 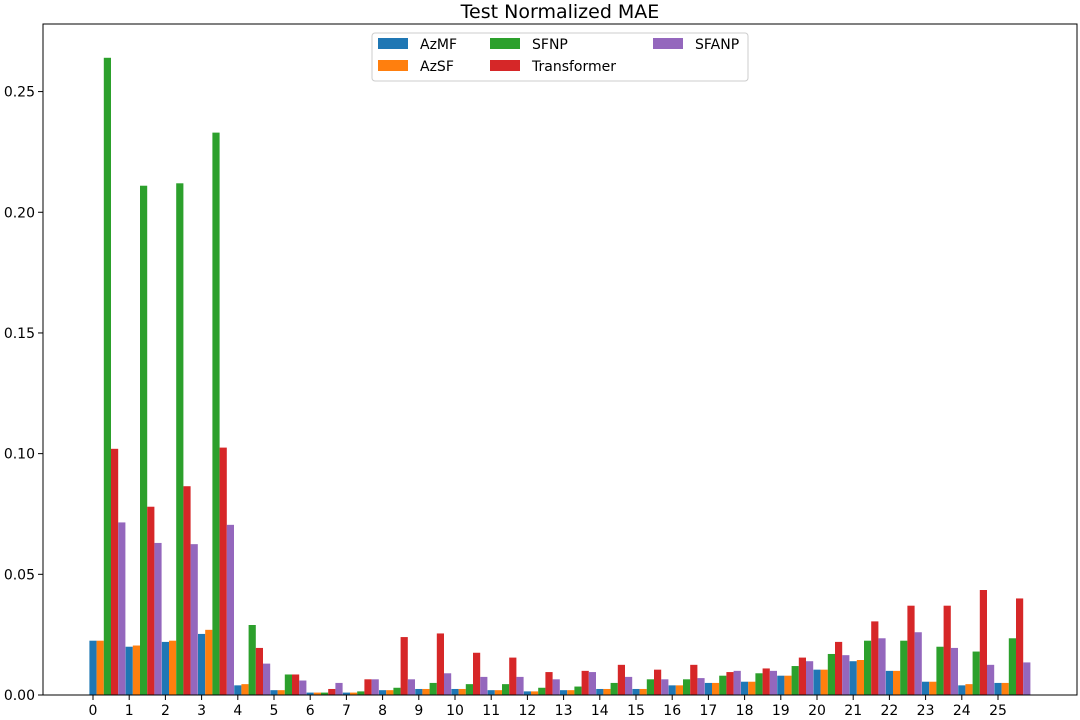 I want to click on y-axis: 0.00 0.05 0.10 0.15 0.20 0.25, so click(x=23, y=394).